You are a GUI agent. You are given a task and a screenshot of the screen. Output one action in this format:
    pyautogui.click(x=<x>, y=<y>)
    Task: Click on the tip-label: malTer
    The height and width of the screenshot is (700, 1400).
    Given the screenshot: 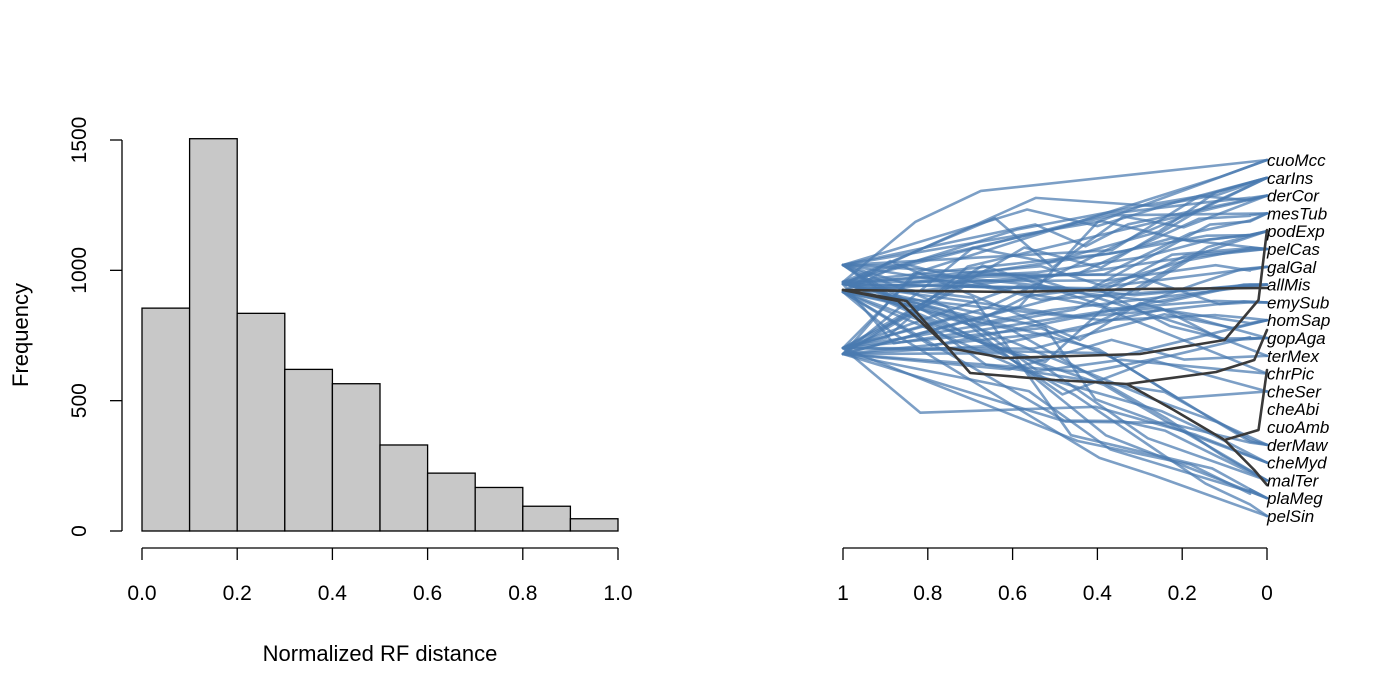 What is the action you would take?
    pyautogui.click(x=1293, y=480)
    